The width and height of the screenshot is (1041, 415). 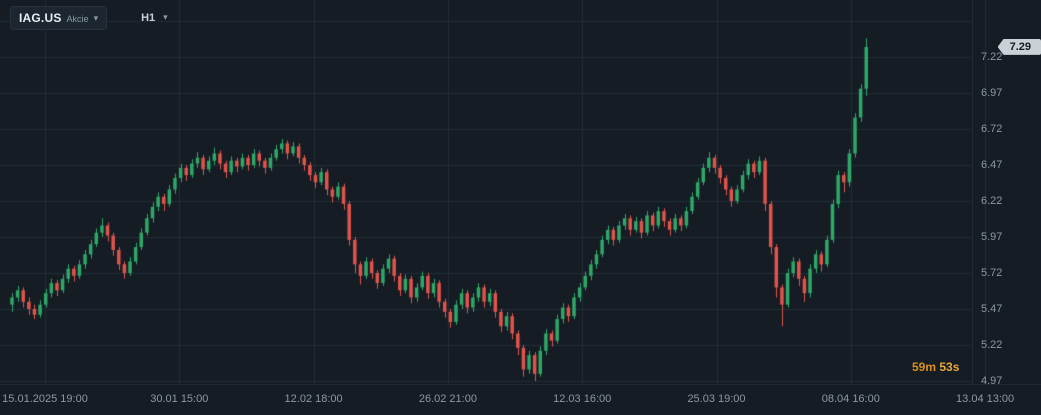 I want to click on symbol-selector: IAG.US Akcie ▾, so click(x=59, y=18).